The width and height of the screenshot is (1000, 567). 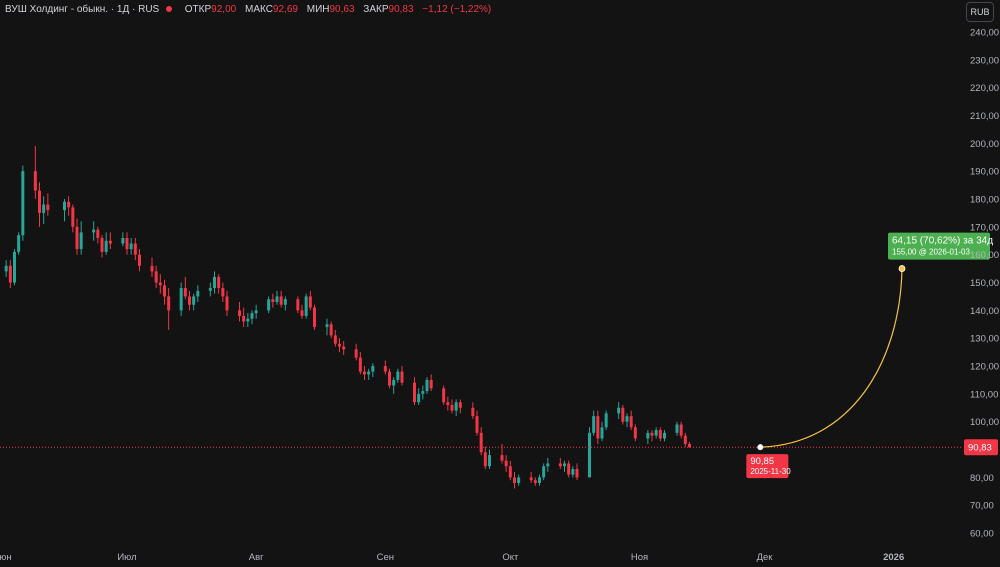 I want to click on low-value: 90,63, so click(x=342, y=9).